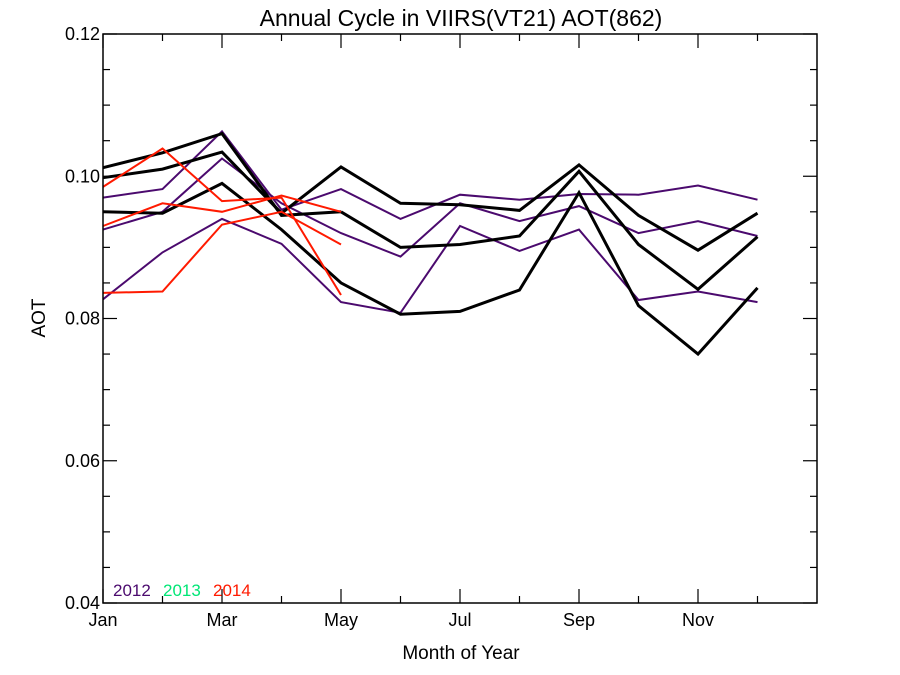 The width and height of the screenshot is (900, 675). I want to click on x-tick-label: Sep, so click(579, 620).